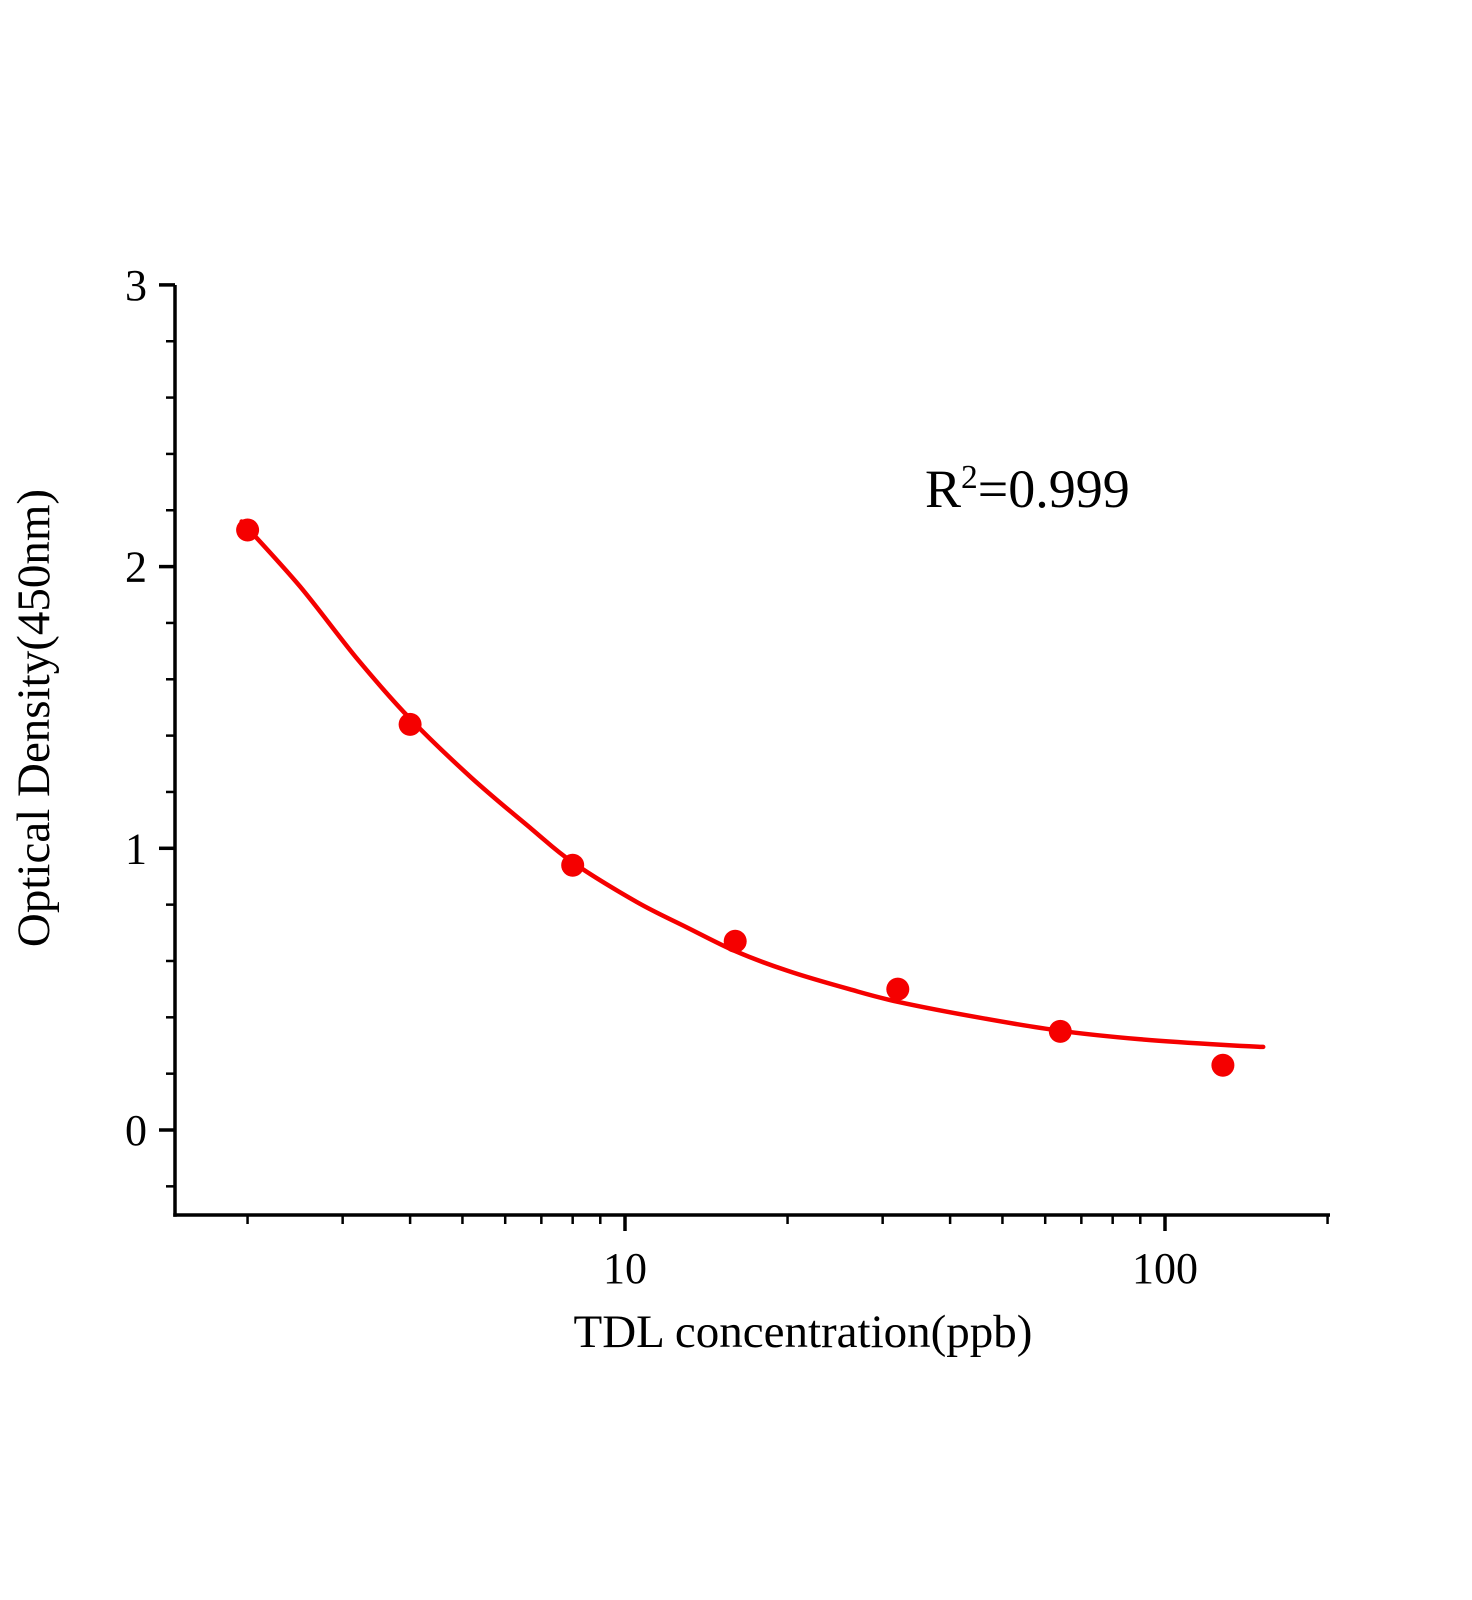 This screenshot has height=1600, width=1472. Describe the element at coordinates (625, 1268) in the screenshot. I see `x-tick-label: 10` at that location.